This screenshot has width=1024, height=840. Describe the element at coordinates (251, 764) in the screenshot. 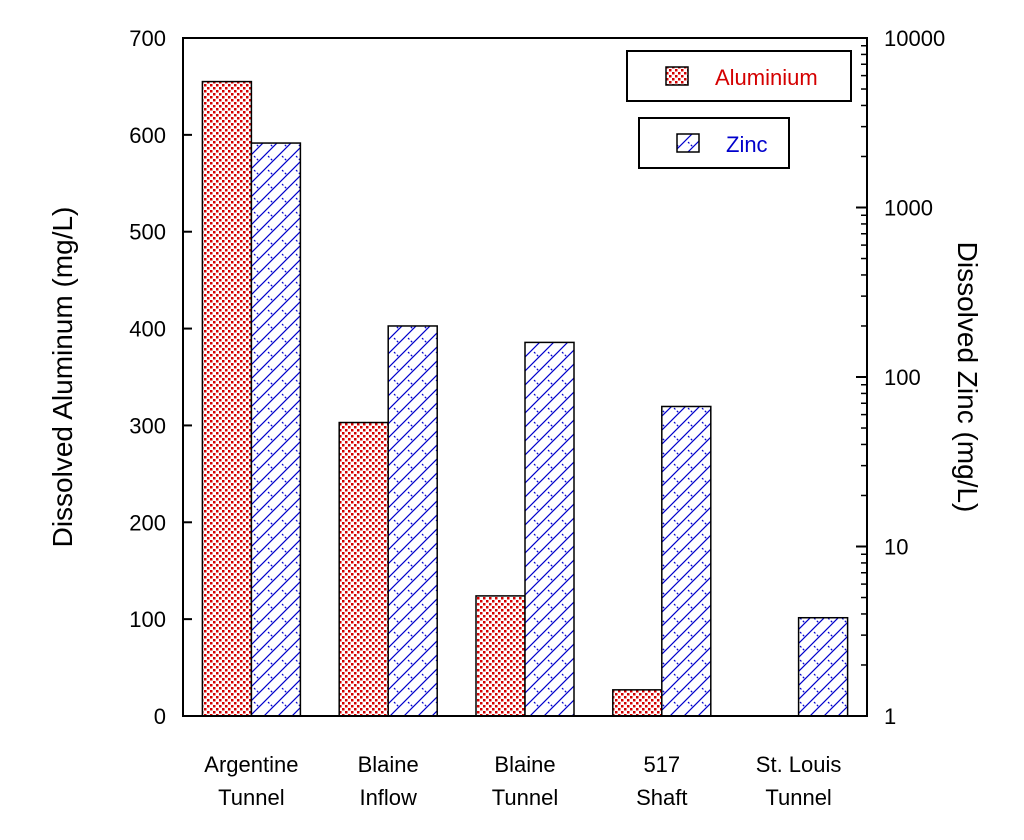

I see `x-tick-label-line: Argentine` at that location.